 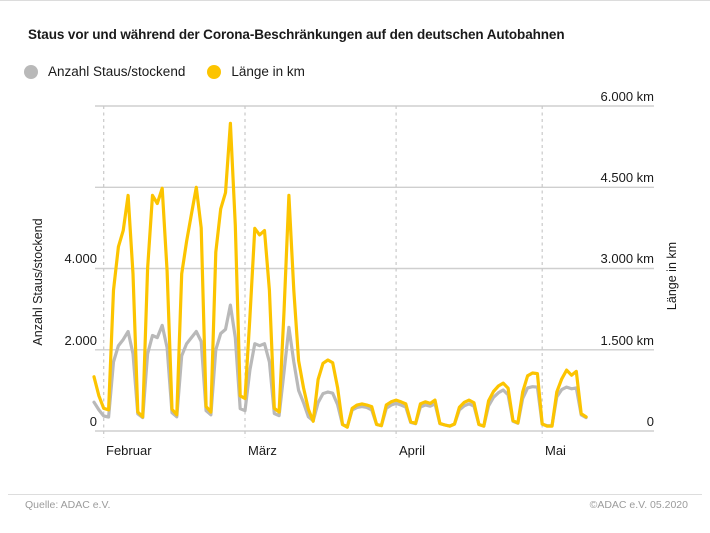 What do you see at coordinates (262, 450) in the screenshot?
I see `x-axis-label-maerz: März` at bounding box center [262, 450].